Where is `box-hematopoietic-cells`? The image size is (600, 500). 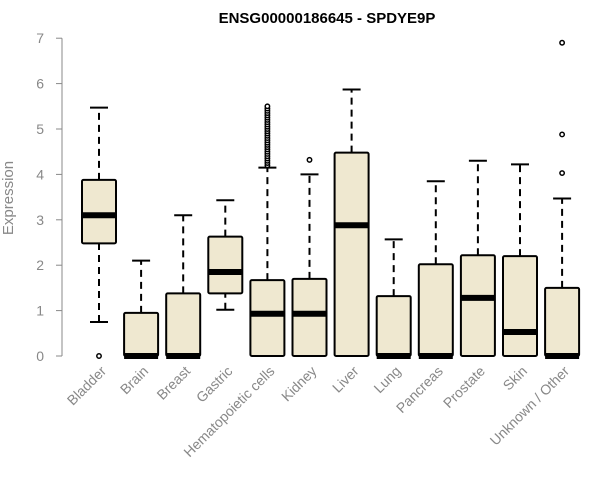 box-hematopoietic-cells is located at coordinates (267, 230).